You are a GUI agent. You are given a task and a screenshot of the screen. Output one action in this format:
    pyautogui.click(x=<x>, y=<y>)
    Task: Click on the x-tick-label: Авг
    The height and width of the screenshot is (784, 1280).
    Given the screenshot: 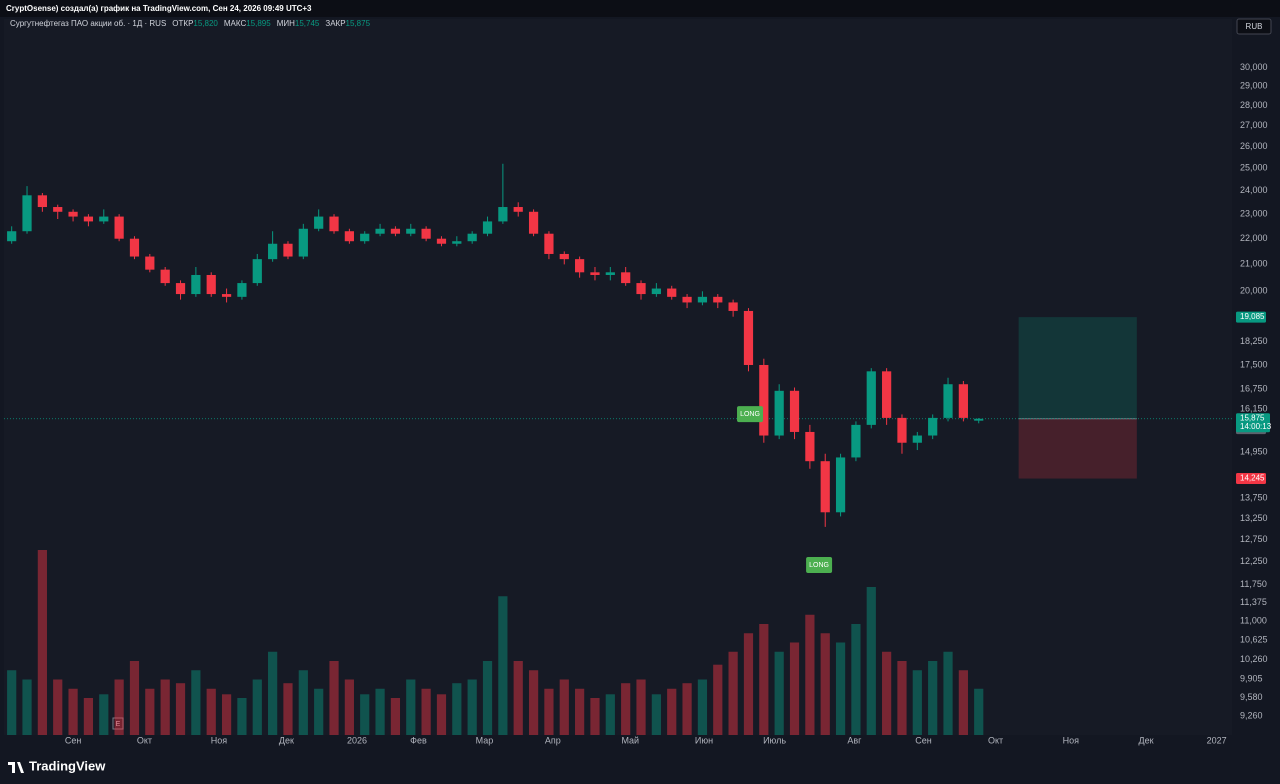 What is the action you would take?
    pyautogui.click(x=854, y=740)
    